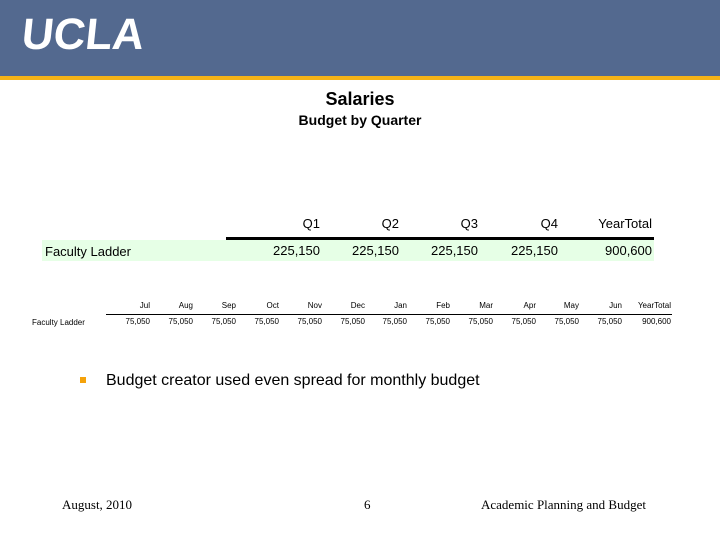  I want to click on month-header: Apr, so click(529, 305).